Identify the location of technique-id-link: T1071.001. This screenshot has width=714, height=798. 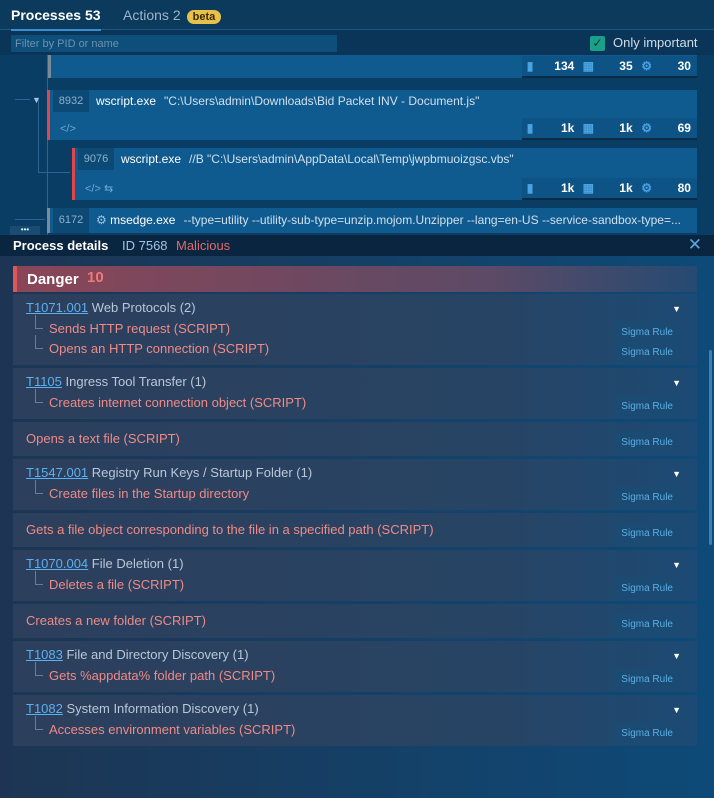
(57, 307).